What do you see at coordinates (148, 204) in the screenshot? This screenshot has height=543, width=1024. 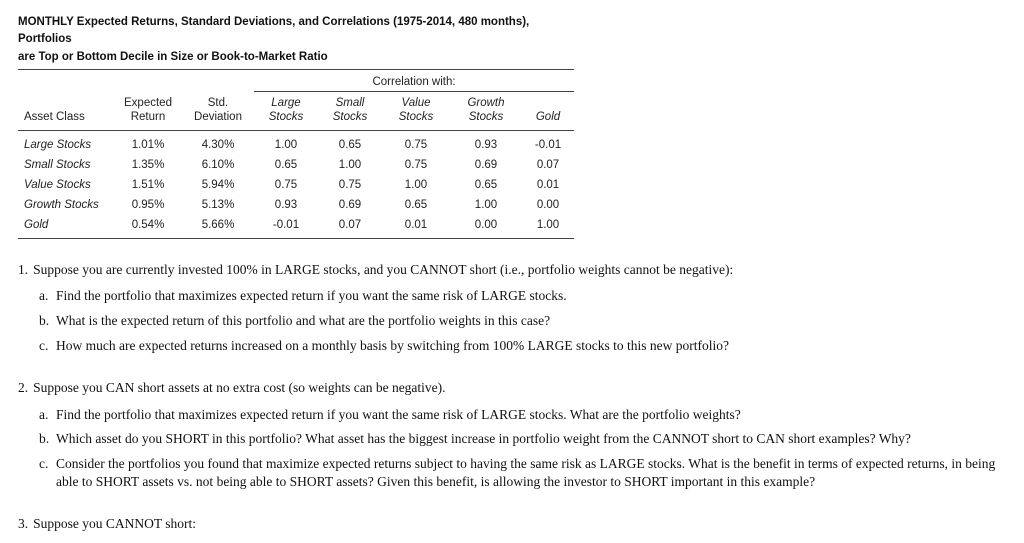 I see `cell-expected-return: 0.95%` at bounding box center [148, 204].